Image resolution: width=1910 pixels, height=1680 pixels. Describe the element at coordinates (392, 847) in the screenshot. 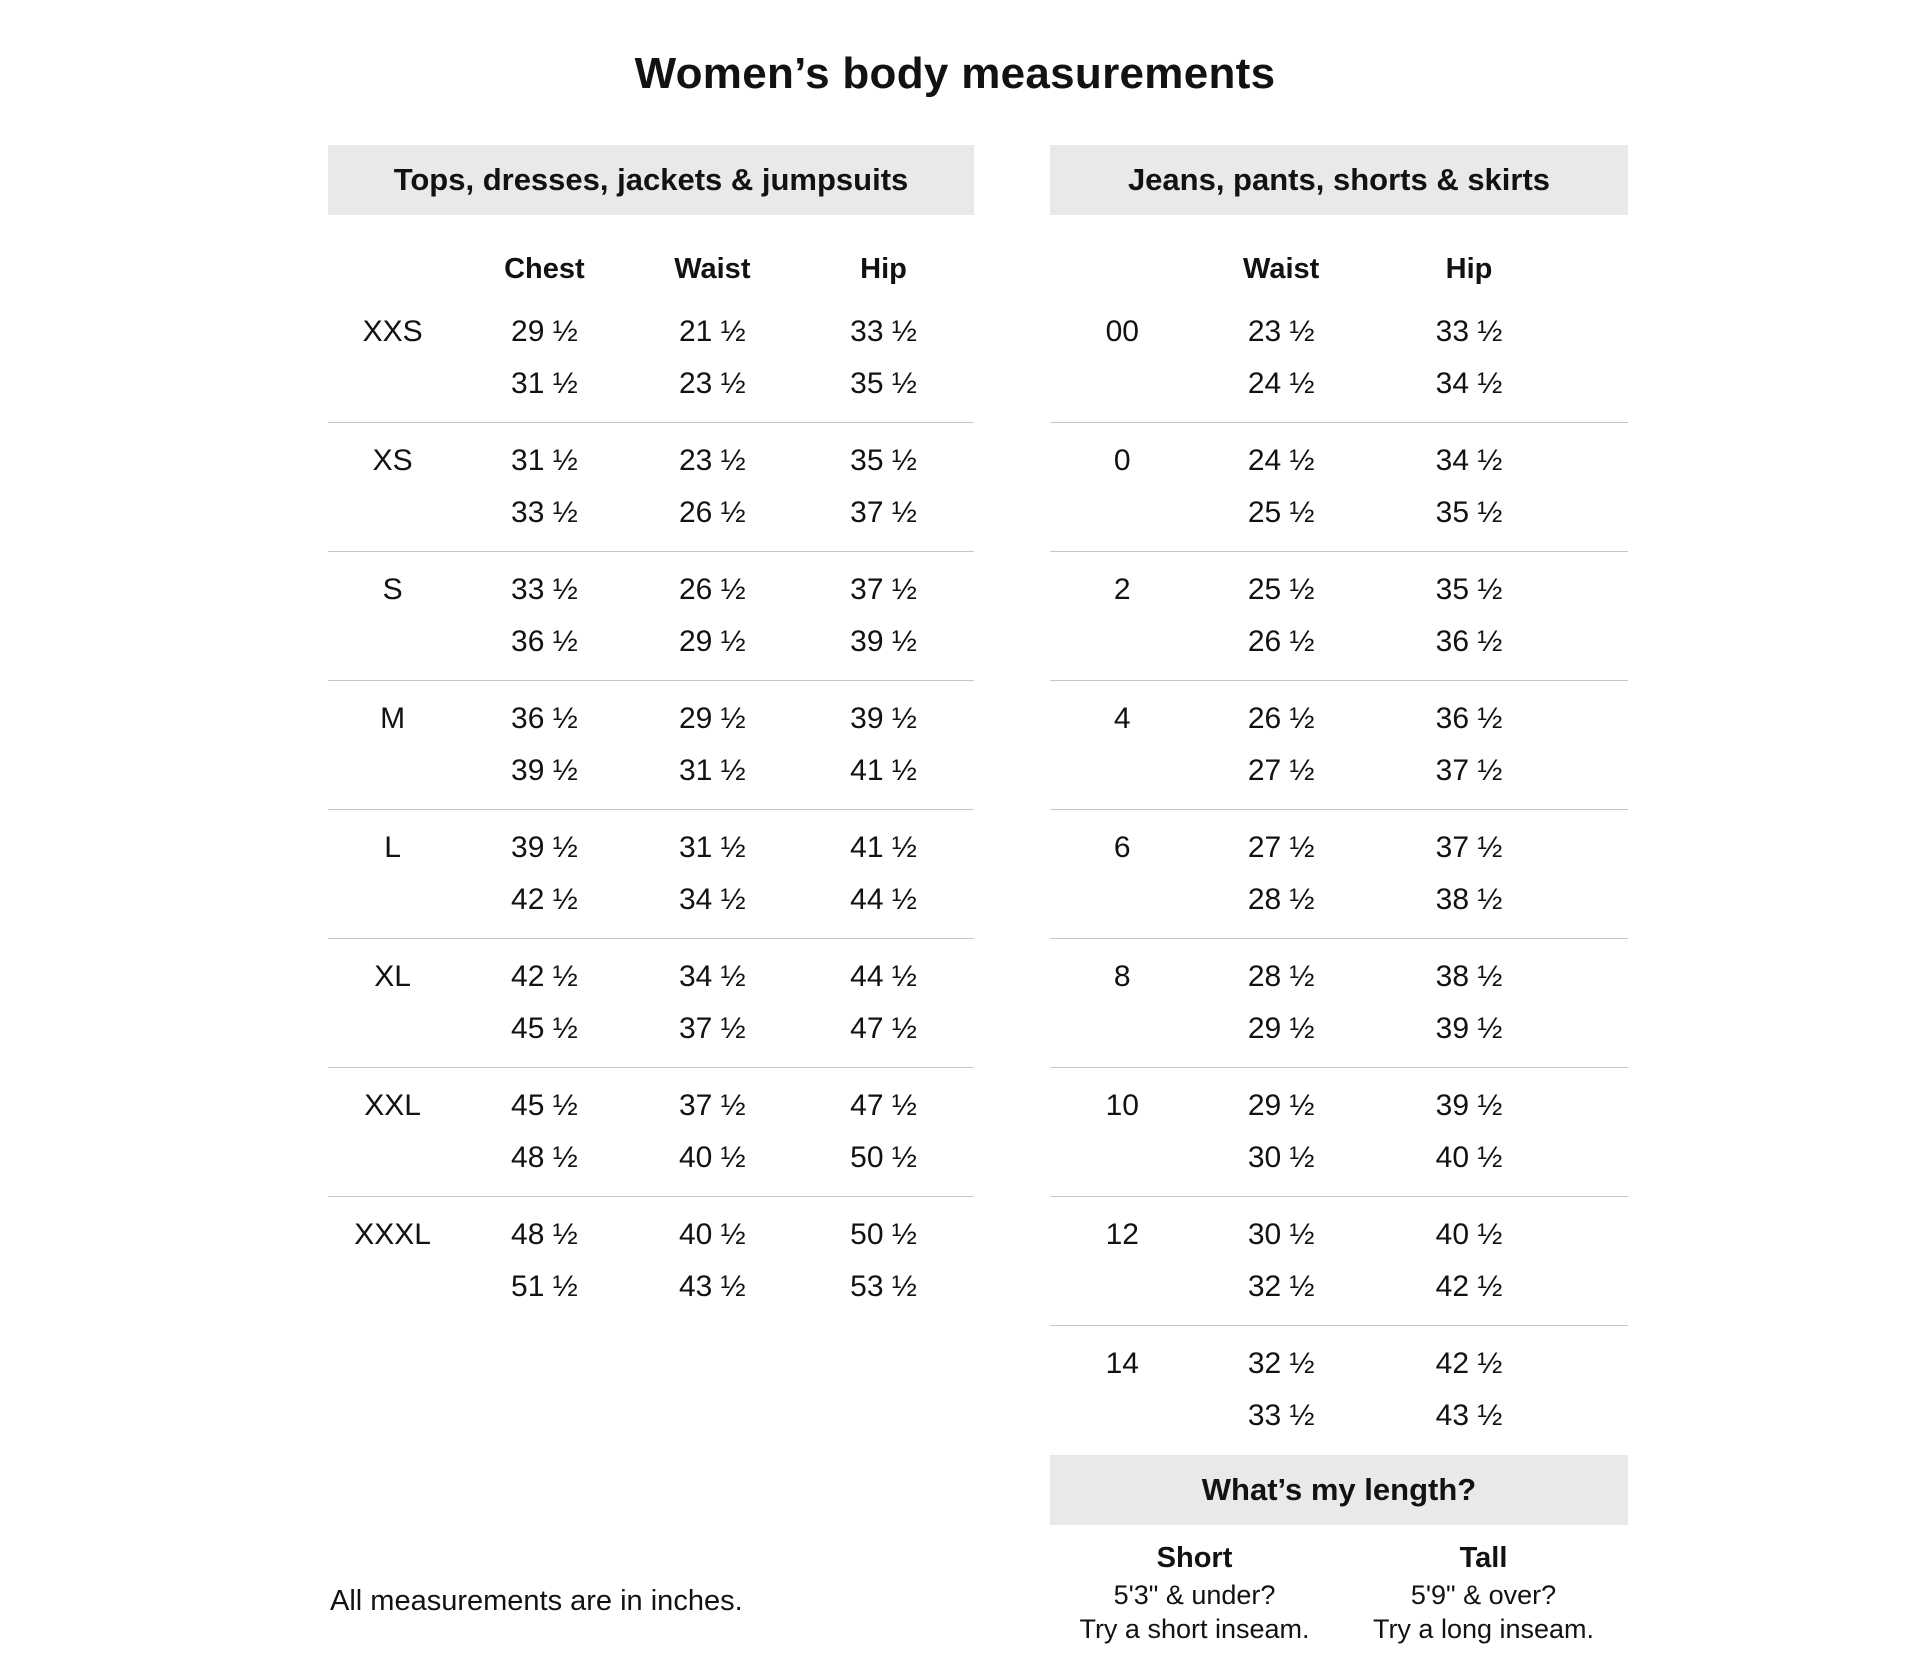

I see `size-label: L` at that location.